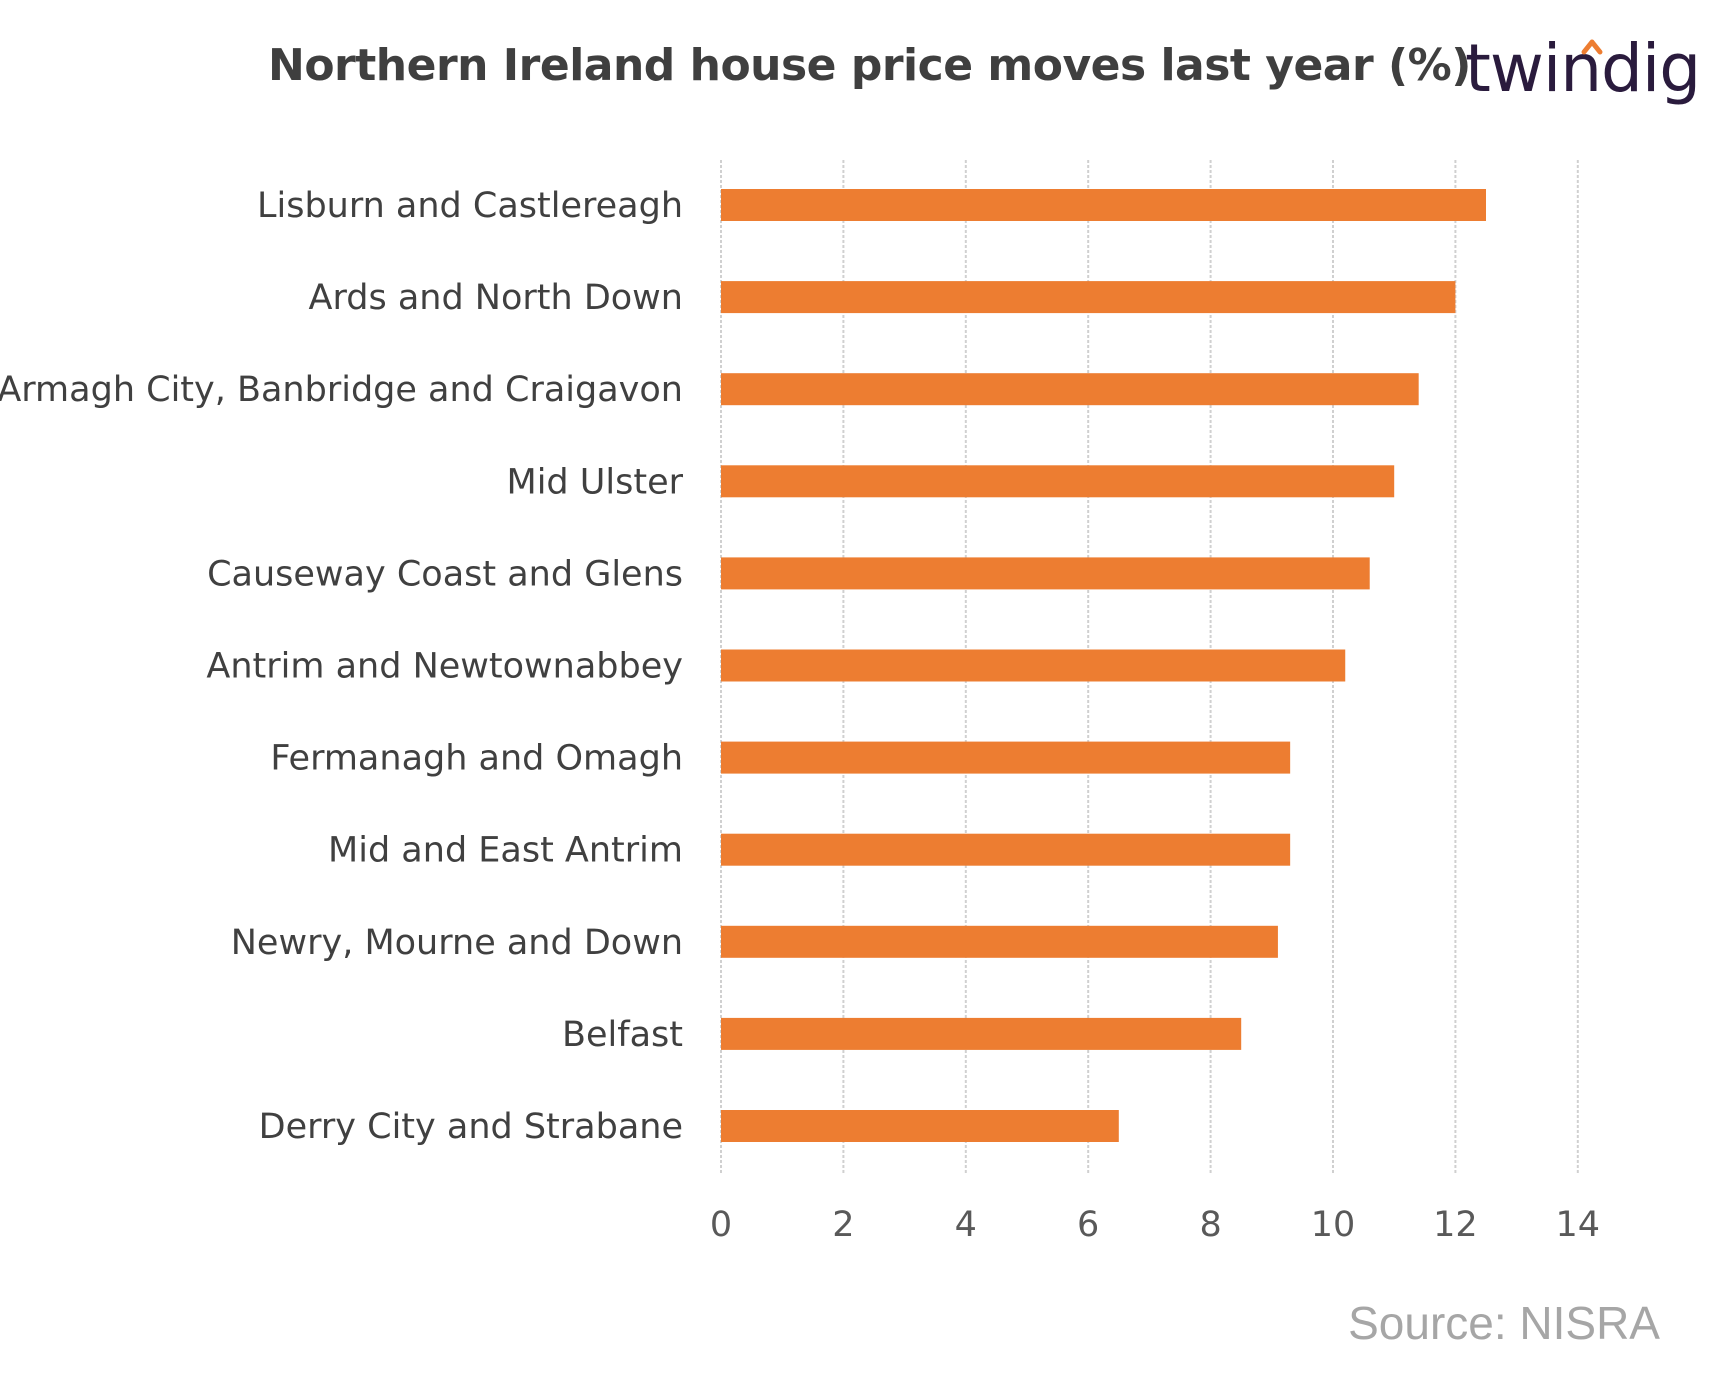  Describe the element at coordinates (444, 667) in the screenshot. I see `category-label: Antrim and Newtownabbey` at that location.